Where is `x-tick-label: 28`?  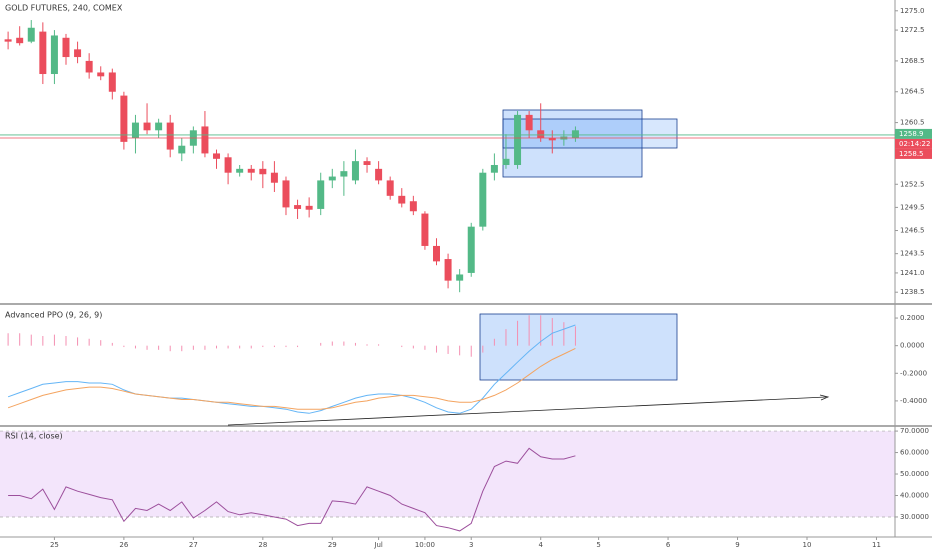 x-tick-label: 28 is located at coordinates (262, 545).